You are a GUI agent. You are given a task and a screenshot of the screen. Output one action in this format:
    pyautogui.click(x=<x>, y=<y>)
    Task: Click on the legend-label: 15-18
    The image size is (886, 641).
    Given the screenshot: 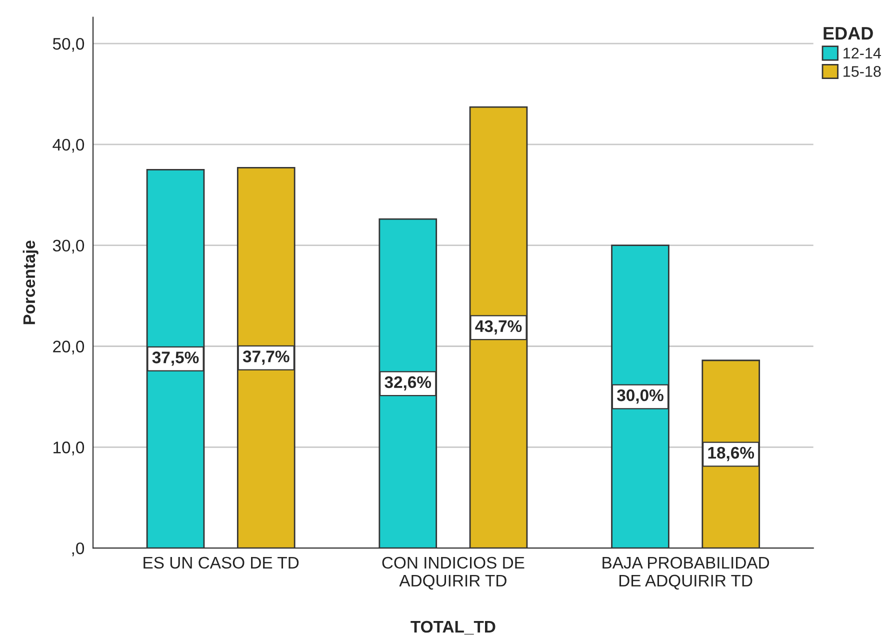 What is the action you would take?
    pyautogui.click(x=862, y=71)
    